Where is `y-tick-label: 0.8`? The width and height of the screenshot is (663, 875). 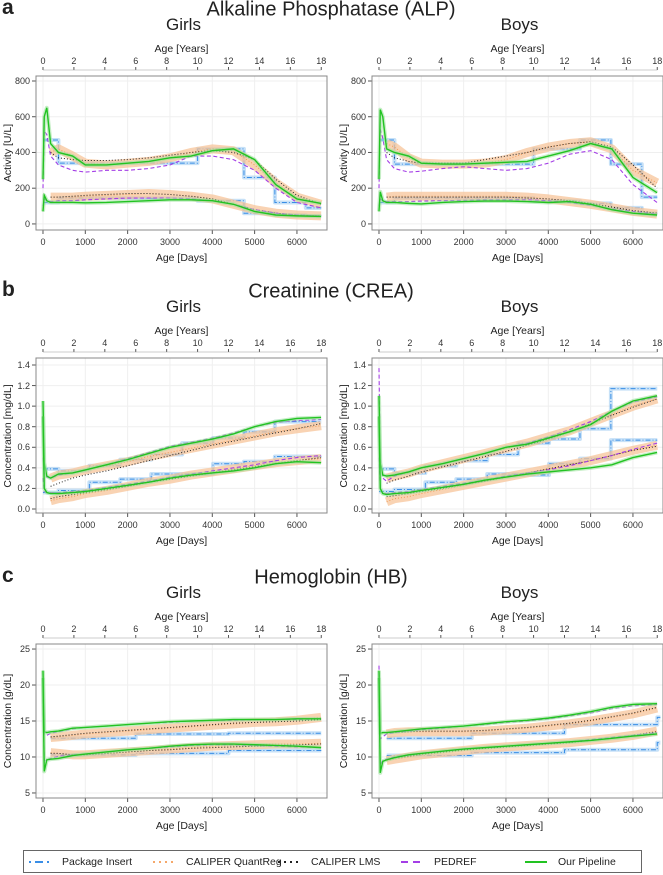
y-tick-label: 0.8 is located at coordinates (23, 426).